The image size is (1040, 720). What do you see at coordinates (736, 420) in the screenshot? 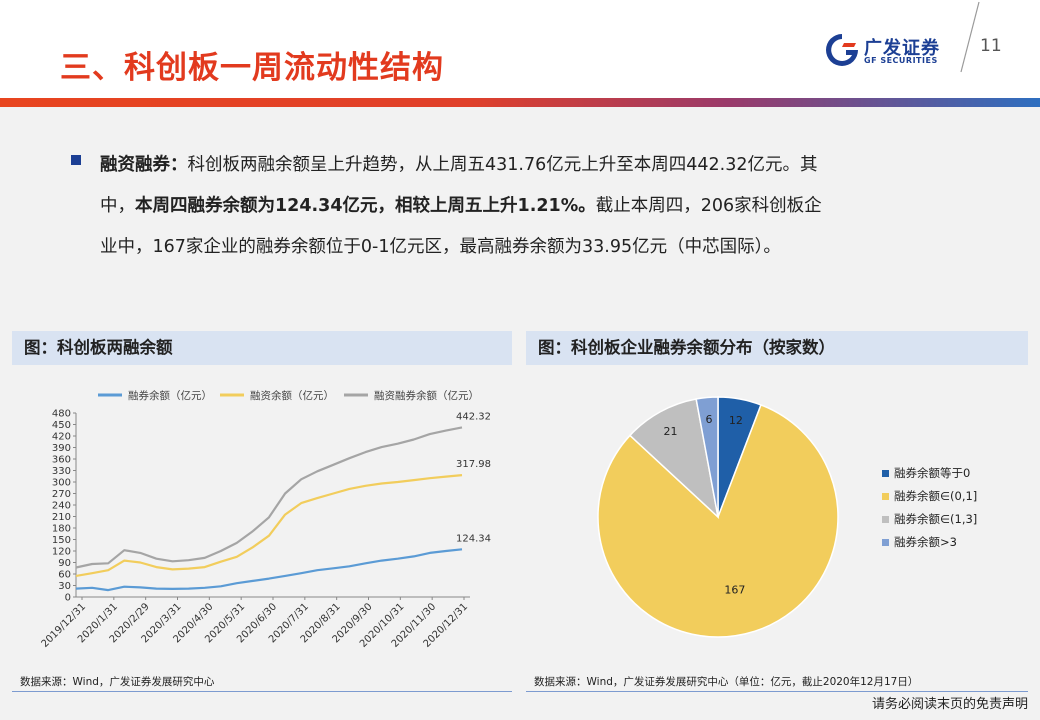
I see `pie-value-label: 12` at bounding box center [736, 420].